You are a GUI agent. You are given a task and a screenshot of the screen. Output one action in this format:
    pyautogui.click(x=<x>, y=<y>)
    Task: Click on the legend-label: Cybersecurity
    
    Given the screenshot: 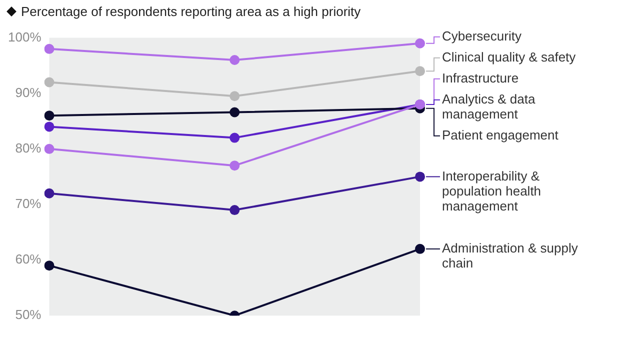 What is the action you would take?
    pyautogui.click(x=482, y=36)
    